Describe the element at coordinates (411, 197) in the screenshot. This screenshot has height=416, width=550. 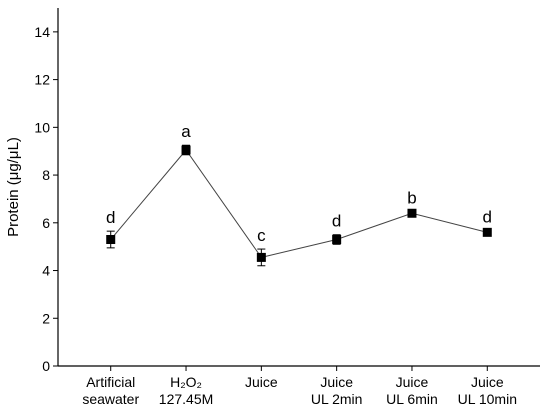
I see `significance-label: b` at that location.